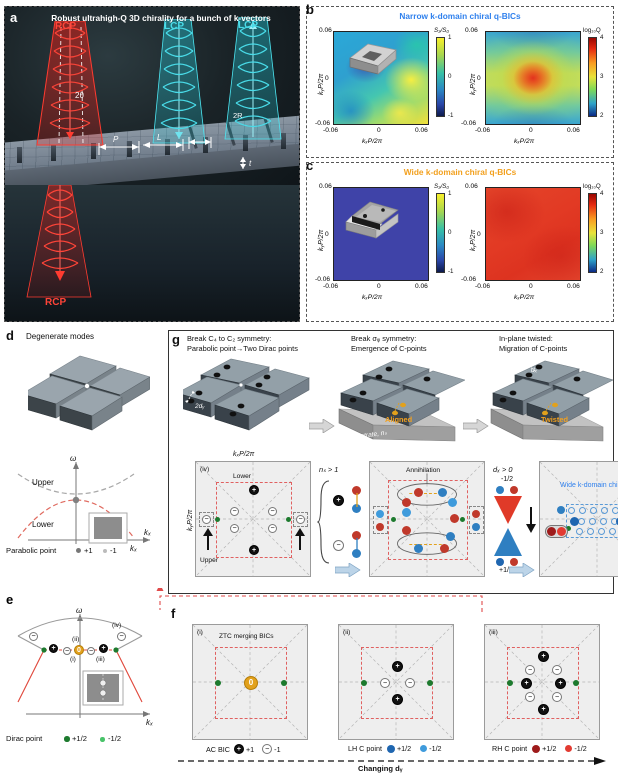 The height and width of the screenshot is (773, 618). Describe the element at coordinates (208, 539) in the screenshot. I see `kmap1-arrow-left` at that location.